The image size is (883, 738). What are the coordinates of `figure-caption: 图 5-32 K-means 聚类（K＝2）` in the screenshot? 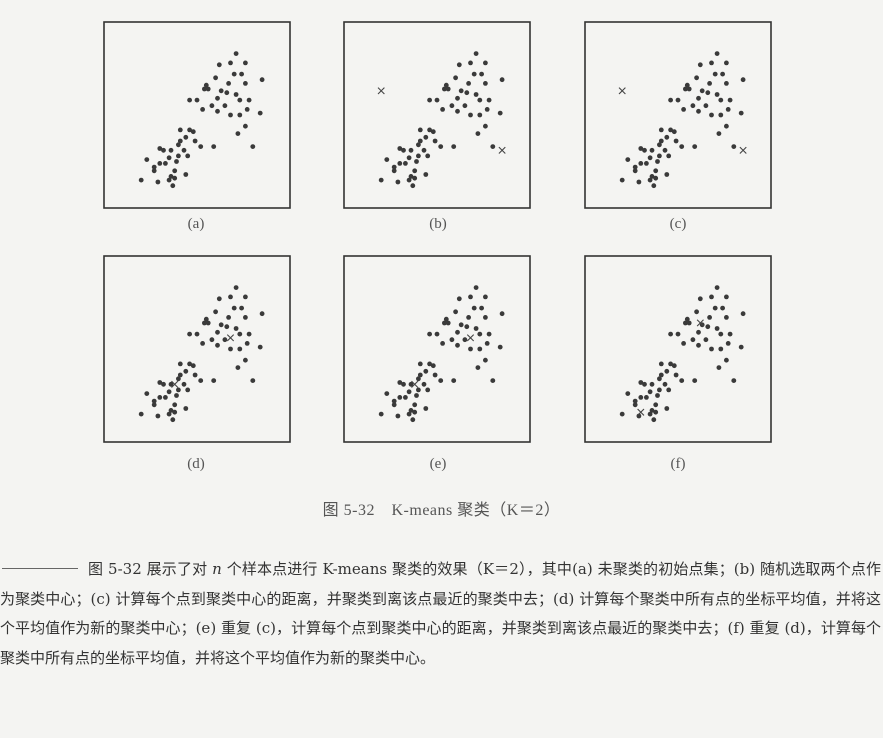 It's located at (441, 510).